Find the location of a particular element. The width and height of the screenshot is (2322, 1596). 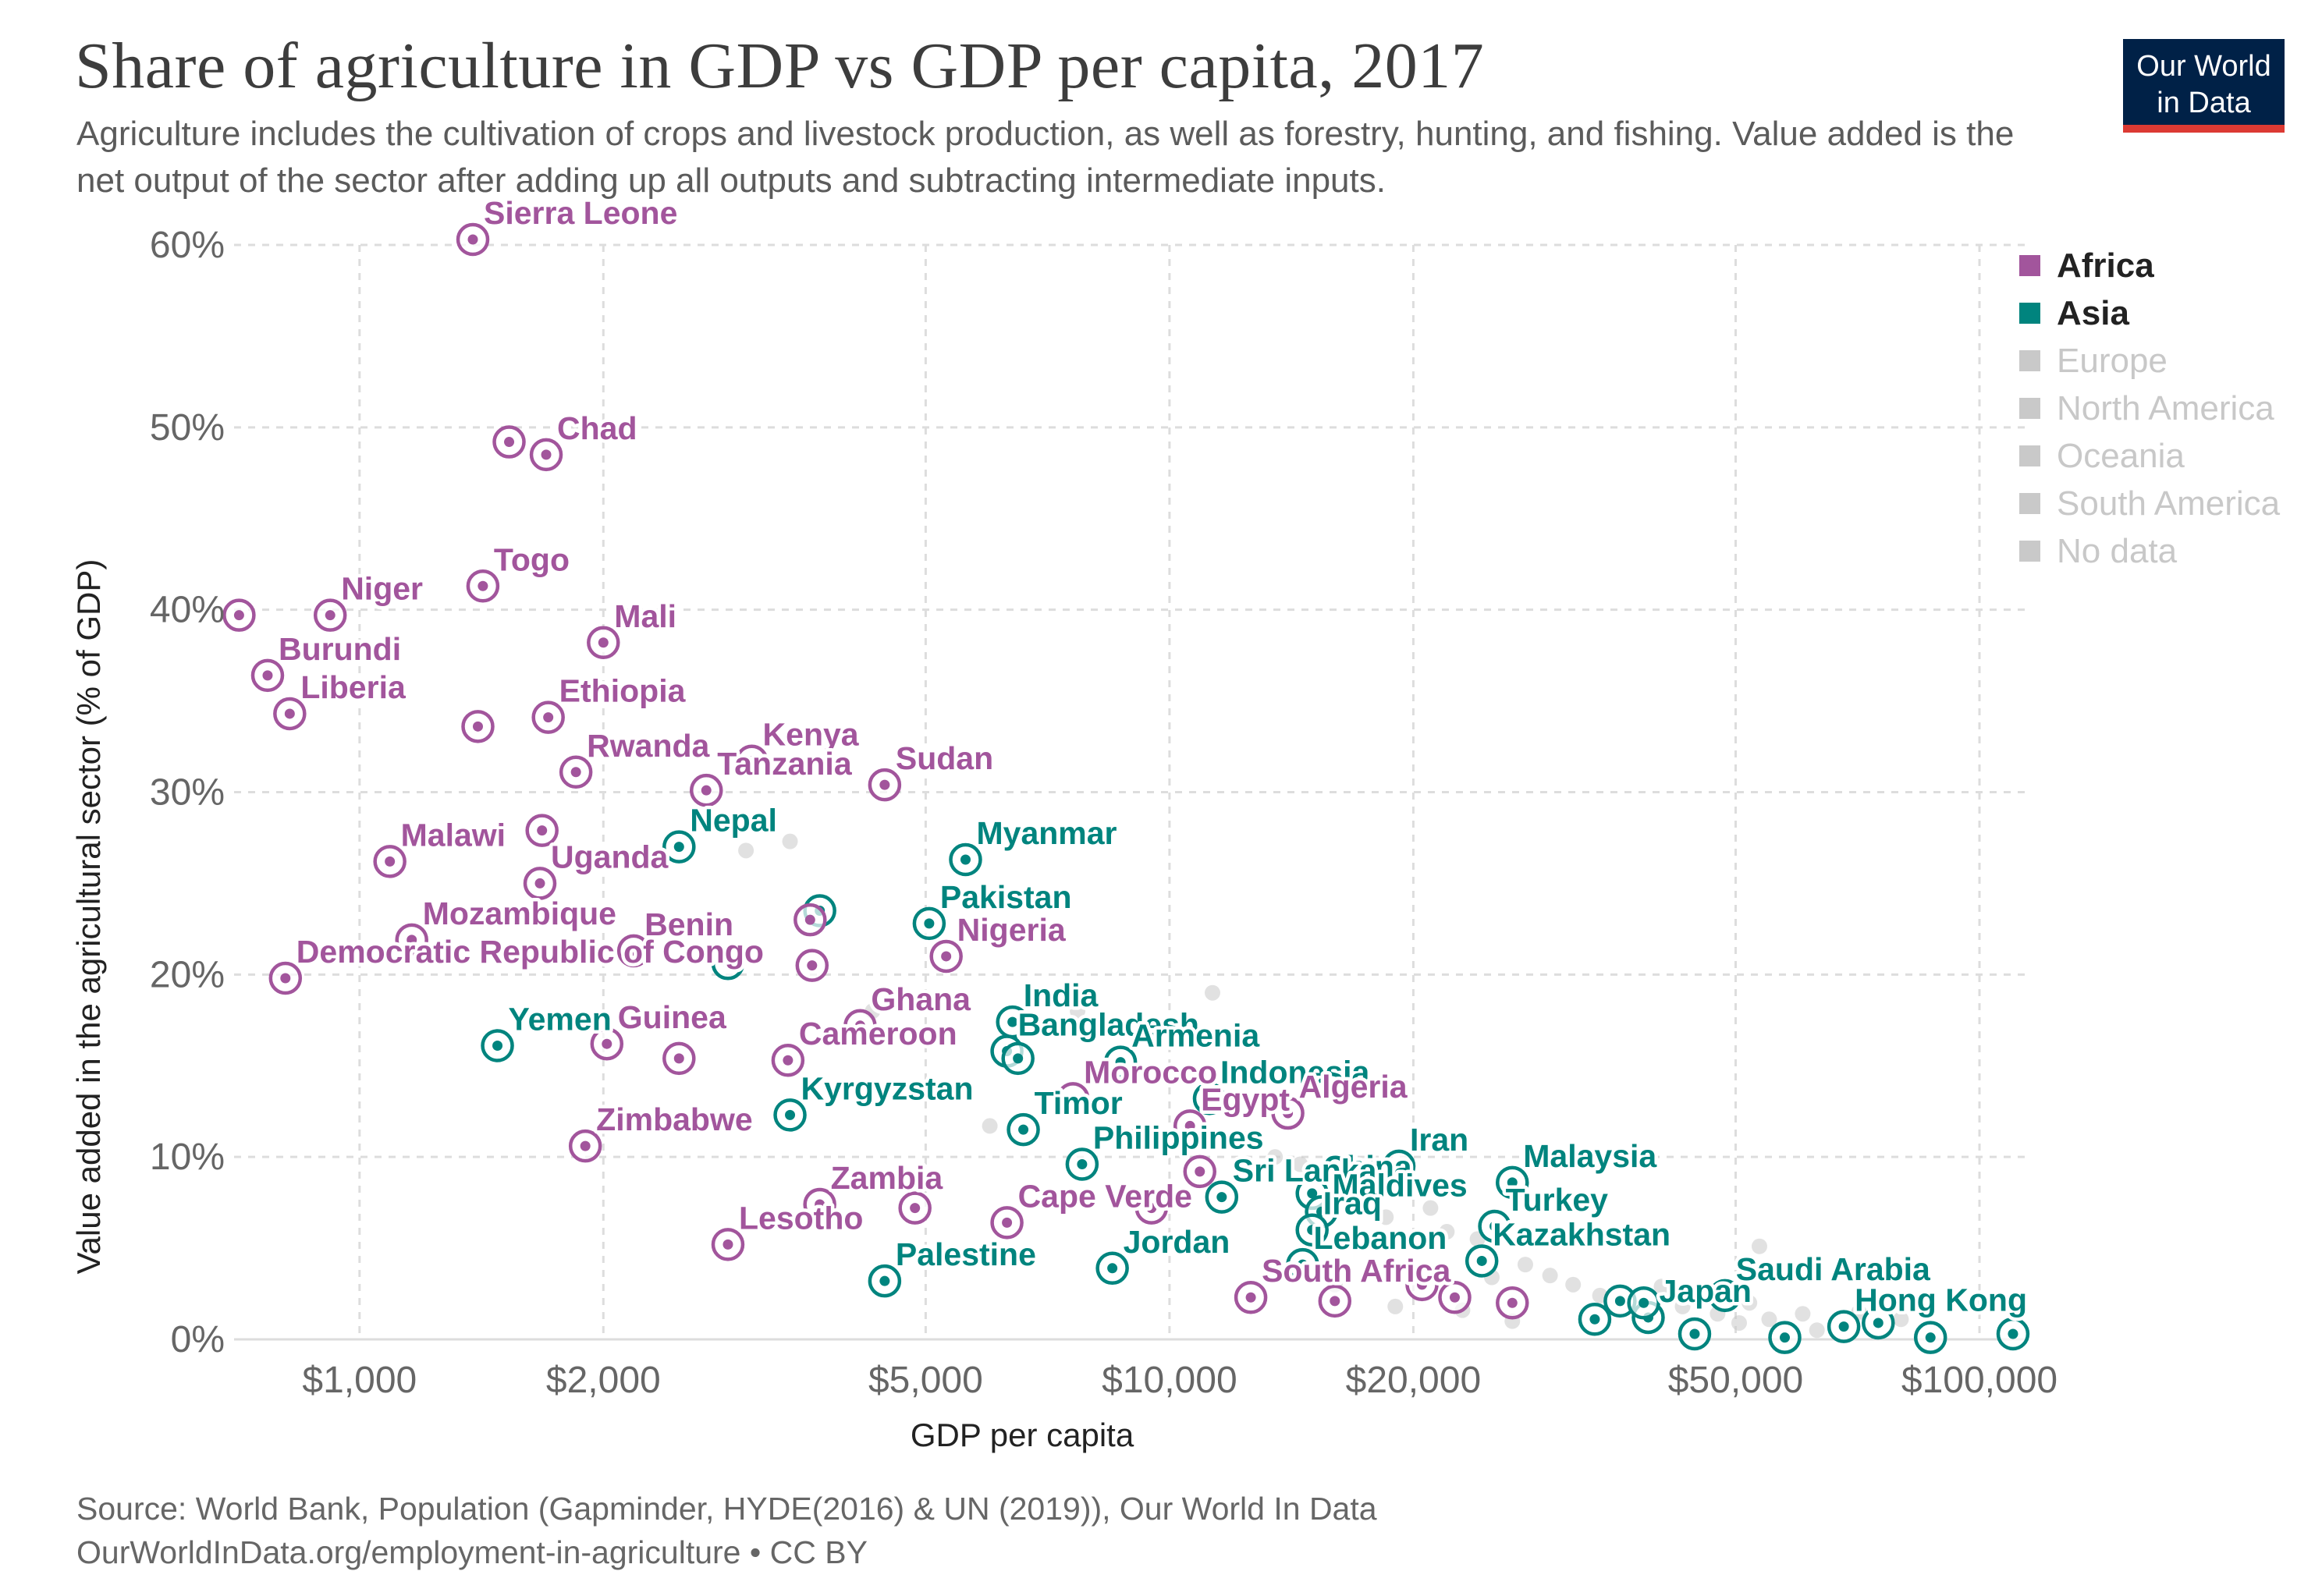

legend-item-africa: Africa is located at coordinates (2149, 265).